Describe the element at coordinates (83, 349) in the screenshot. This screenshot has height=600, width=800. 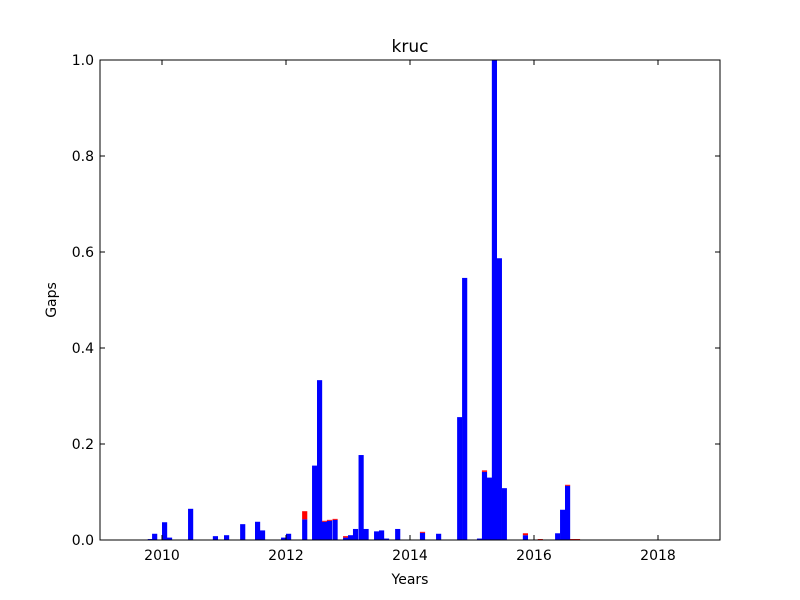
I see `y-tick-label: 0.4` at that location.